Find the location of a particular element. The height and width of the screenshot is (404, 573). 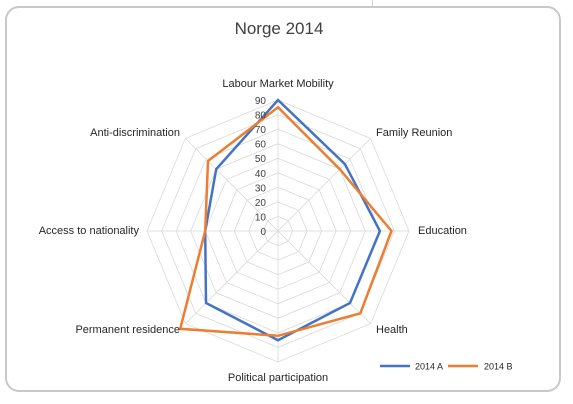

axis-category-label: Political participation is located at coordinates (278, 378).